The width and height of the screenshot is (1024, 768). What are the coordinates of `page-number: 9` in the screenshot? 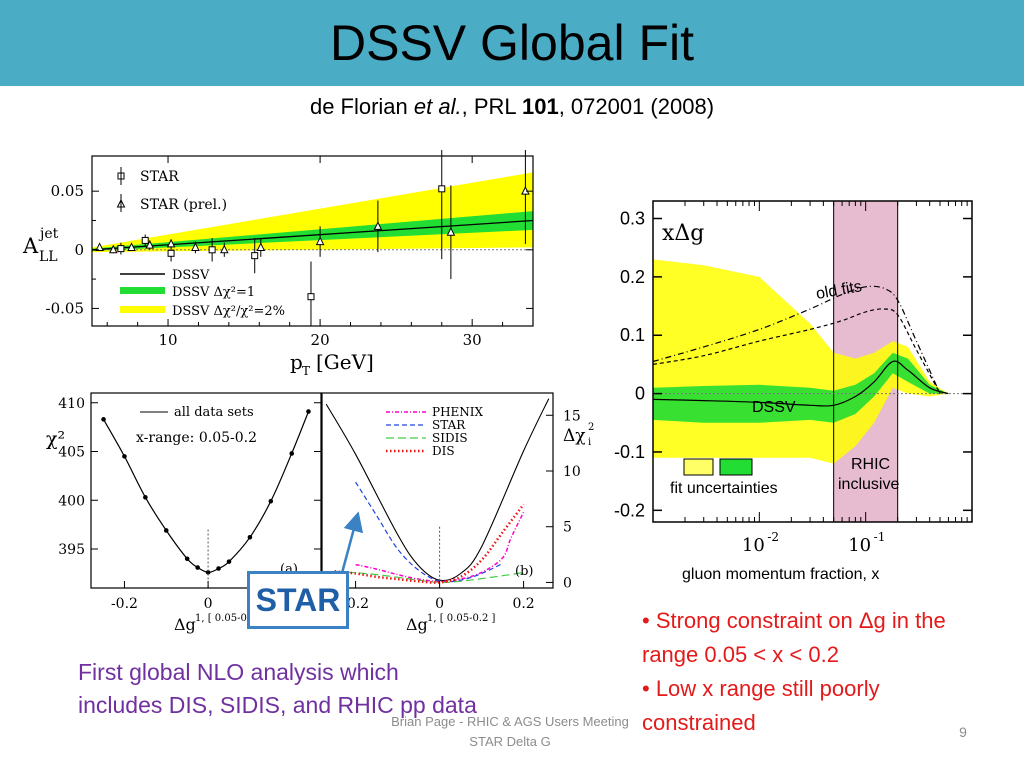 It's located at (963, 732).